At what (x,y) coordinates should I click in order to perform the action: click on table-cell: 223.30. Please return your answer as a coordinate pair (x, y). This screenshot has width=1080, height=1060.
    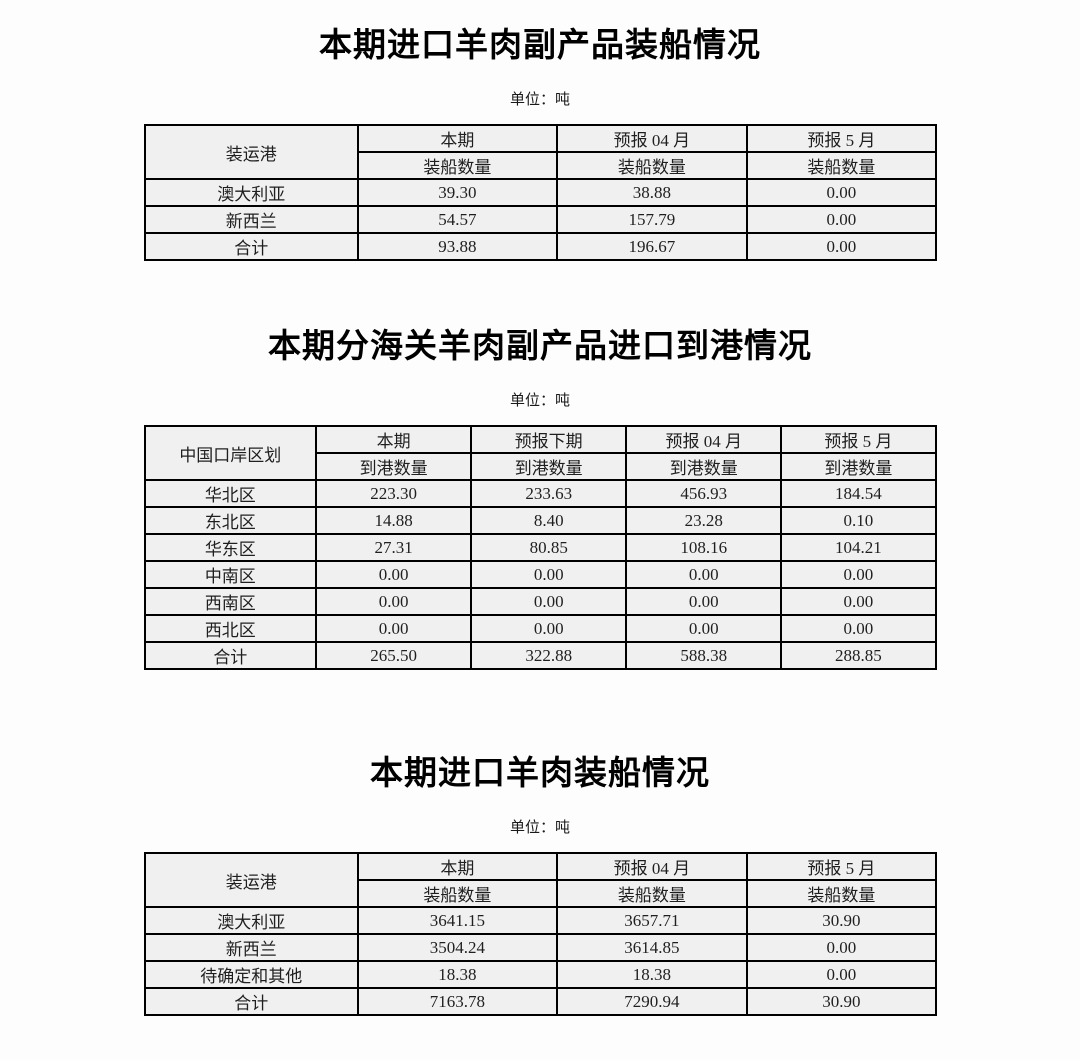
    Looking at the image, I should click on (394, 493).